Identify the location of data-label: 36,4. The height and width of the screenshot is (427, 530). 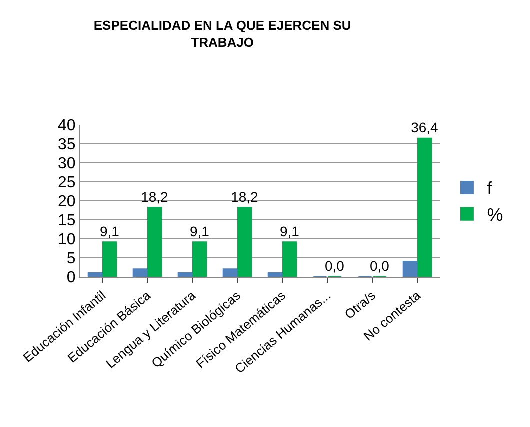
(425, 128).